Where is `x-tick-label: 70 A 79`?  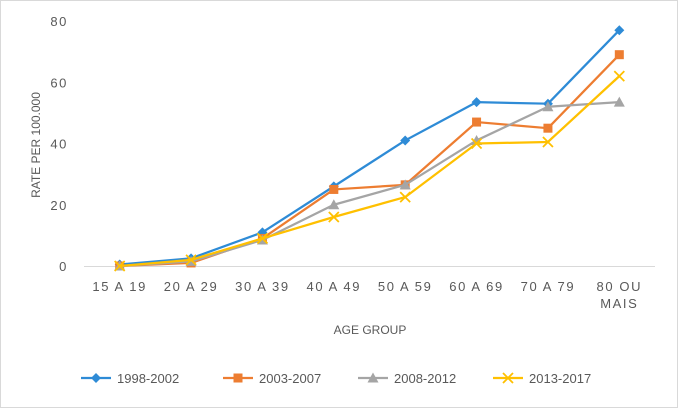 x-tick-label: 70 A 79 is located at coordinates (548, 286).